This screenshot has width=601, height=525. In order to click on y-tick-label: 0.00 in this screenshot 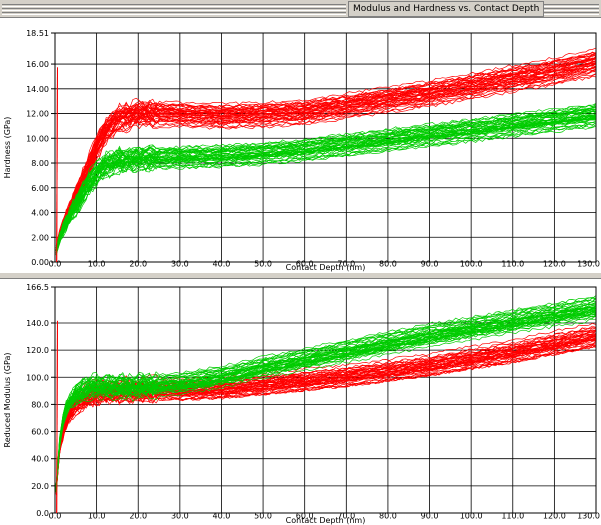, I will do `click(40, 262)`.